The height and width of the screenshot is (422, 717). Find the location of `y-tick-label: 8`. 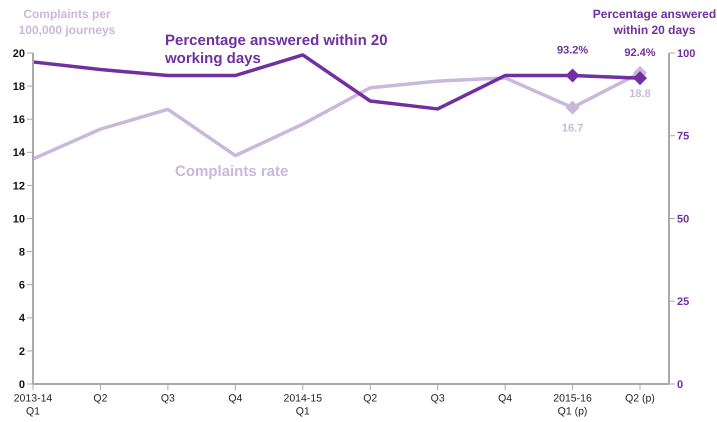

y-tick-label: 8 is located at coordinates (21, 252).